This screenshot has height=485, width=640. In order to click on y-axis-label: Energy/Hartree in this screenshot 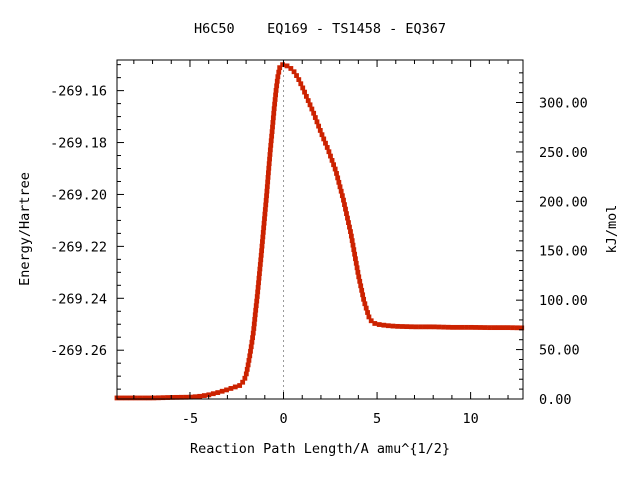, I will do `click(25, 229)`.